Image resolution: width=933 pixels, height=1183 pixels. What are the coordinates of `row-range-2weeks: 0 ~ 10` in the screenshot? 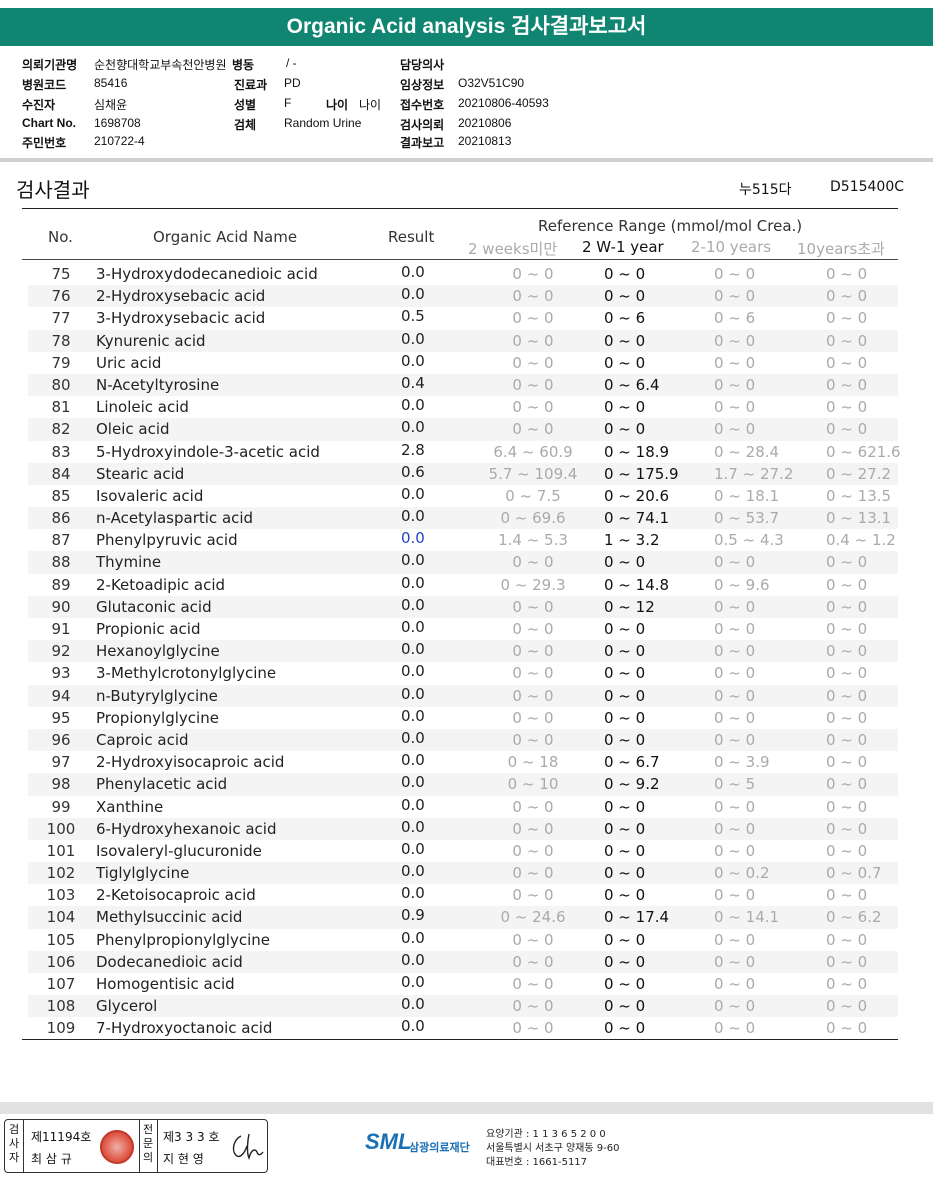 It's located at (533, 784).